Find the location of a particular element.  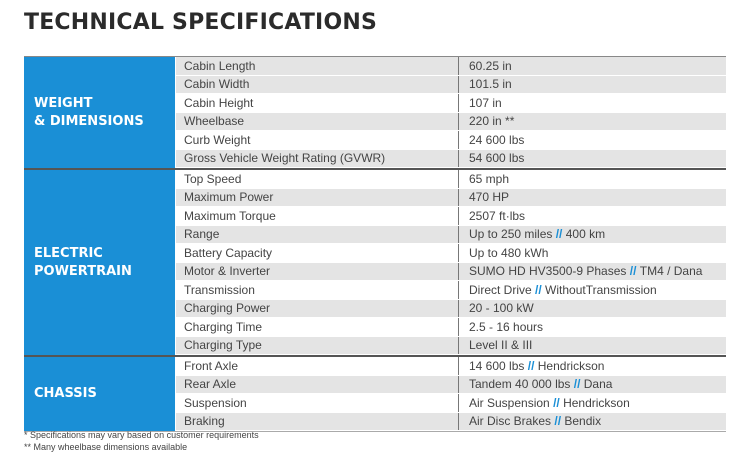

spec-row: Rear Axle Tandem 40 000 lbs // Dana is located at coordinates (451, 384).